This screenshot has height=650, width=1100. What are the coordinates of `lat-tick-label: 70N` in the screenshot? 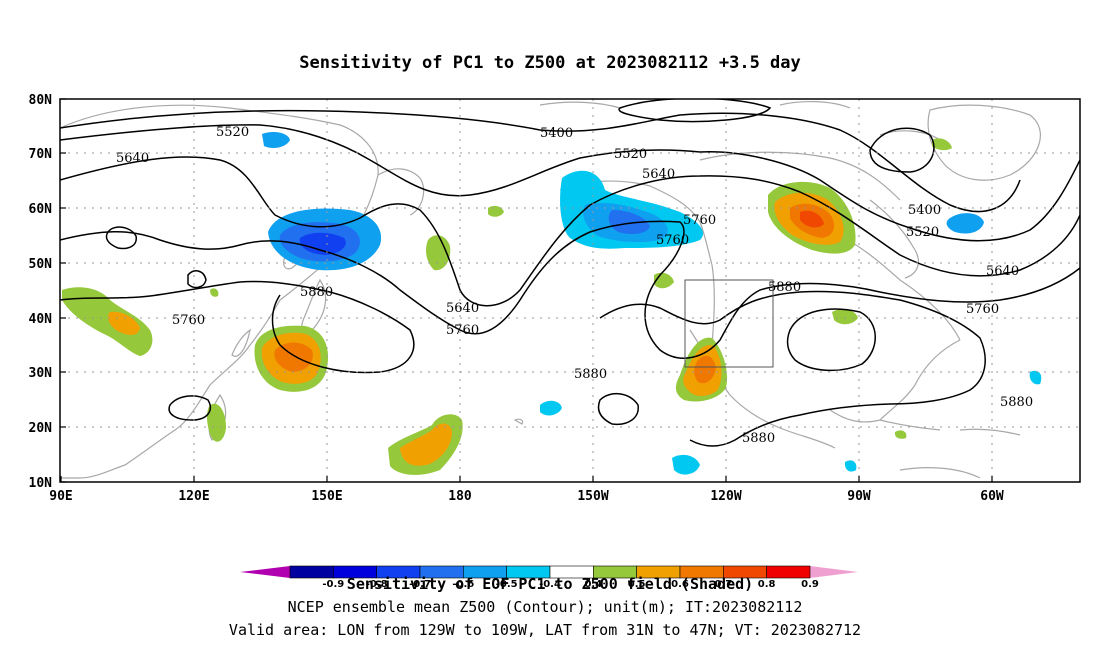 It's located at (41, 154).